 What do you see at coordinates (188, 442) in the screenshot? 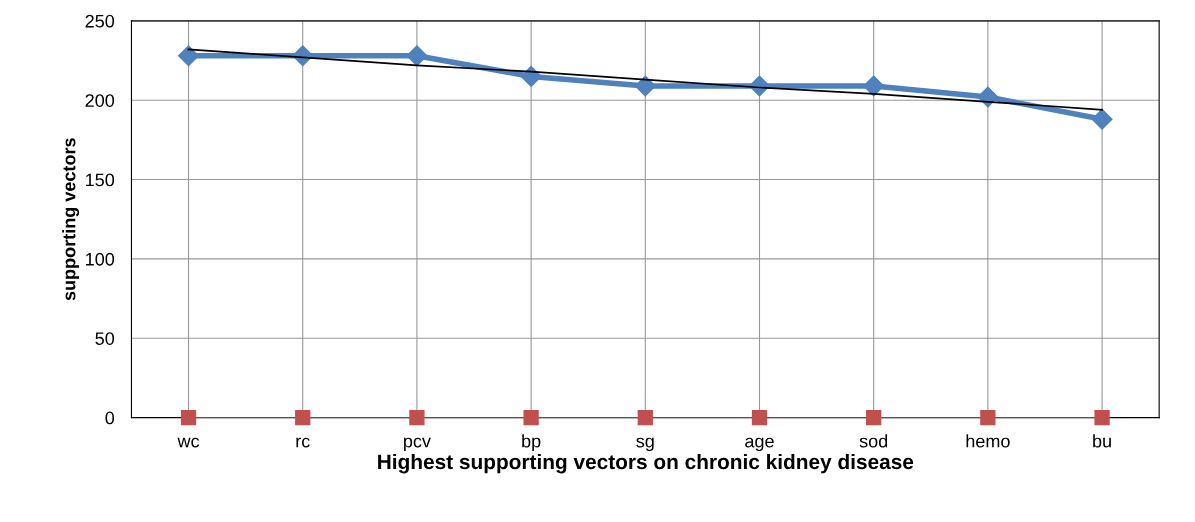
I see `x-tick-label: wc` at bounding box center [188, 442].